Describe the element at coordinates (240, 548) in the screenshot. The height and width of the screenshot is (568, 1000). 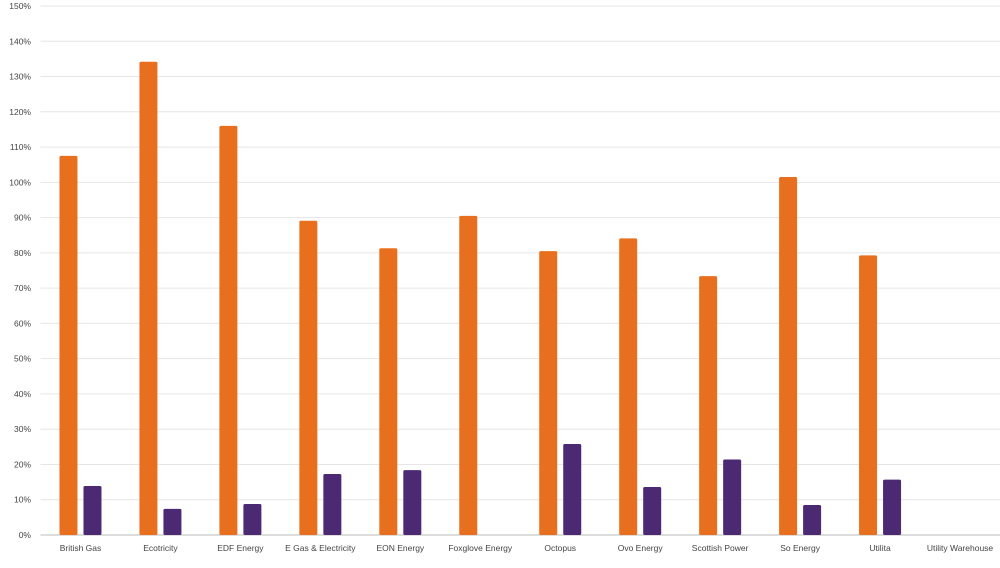
I see `x-tick-label: EDF Energy` at that location.